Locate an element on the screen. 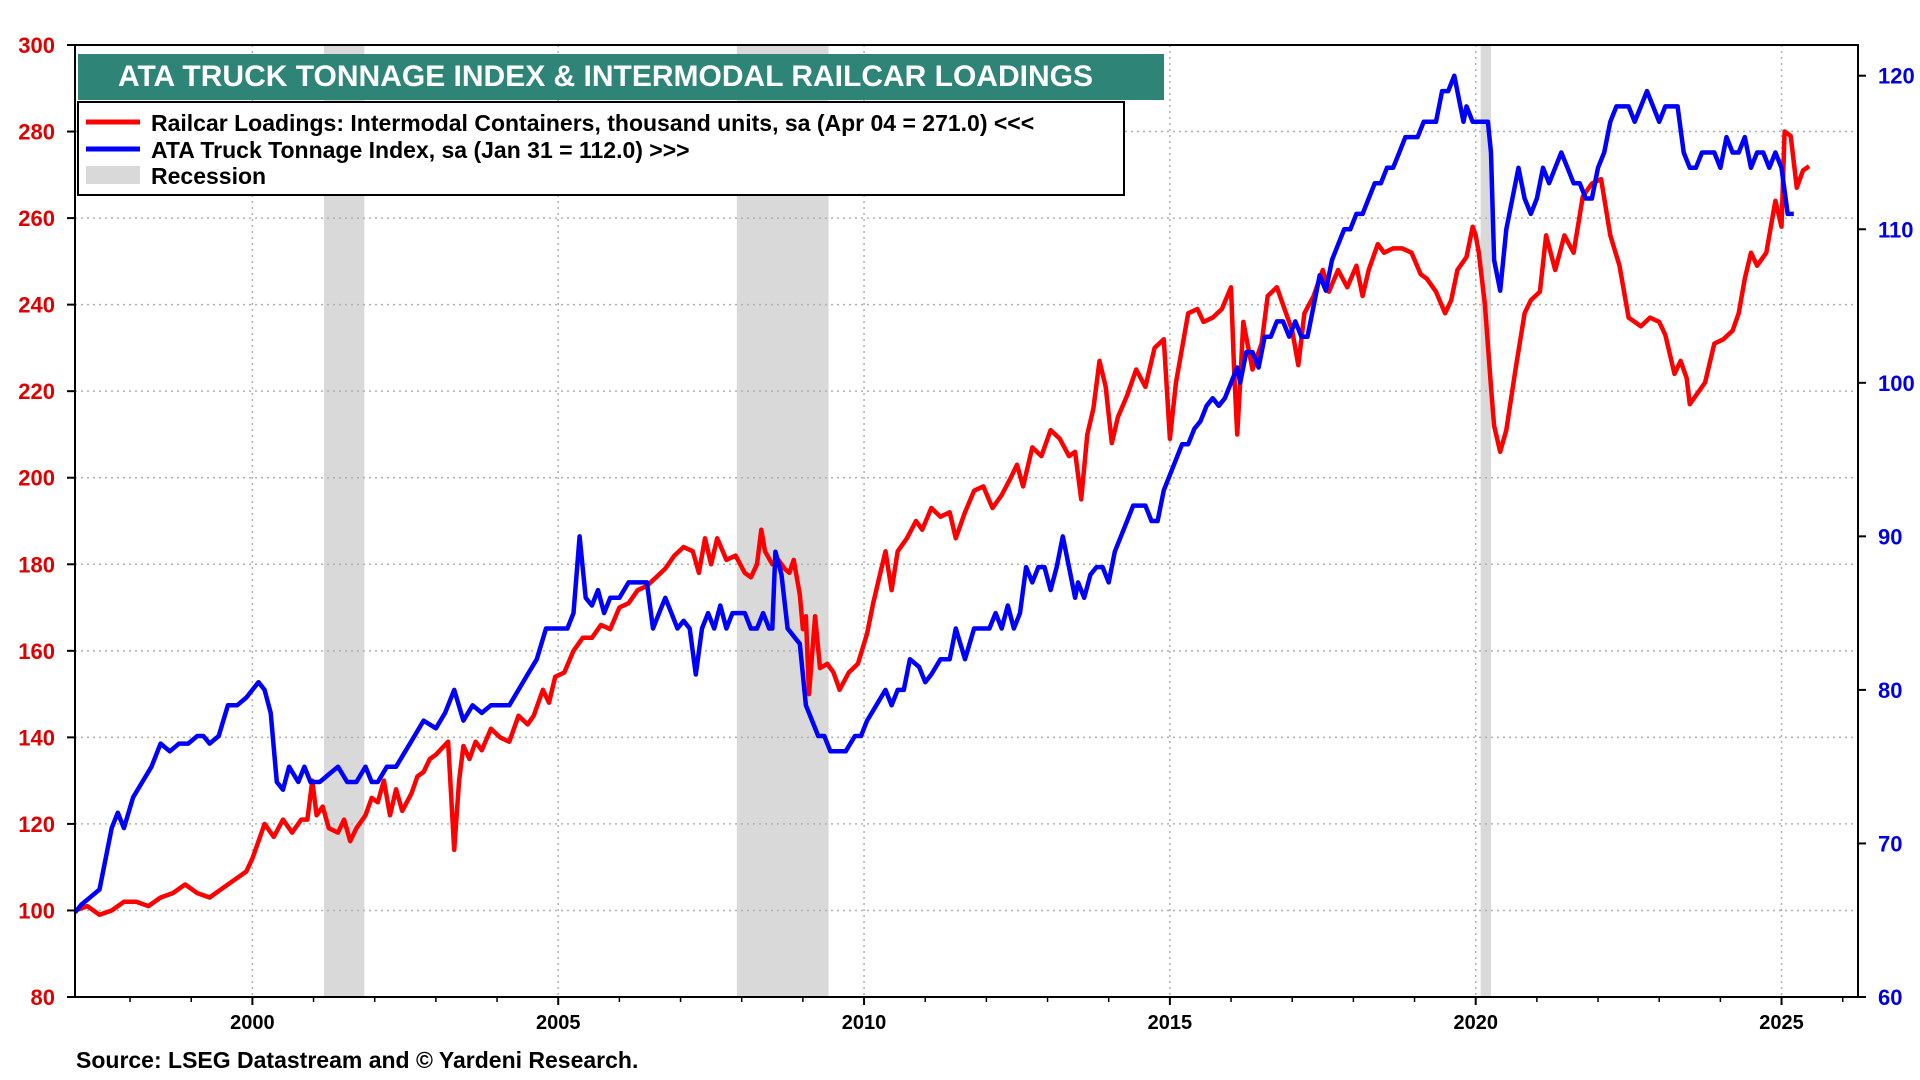  x-axis-tick-label: 2005 is located at coordinates (558, 1023).